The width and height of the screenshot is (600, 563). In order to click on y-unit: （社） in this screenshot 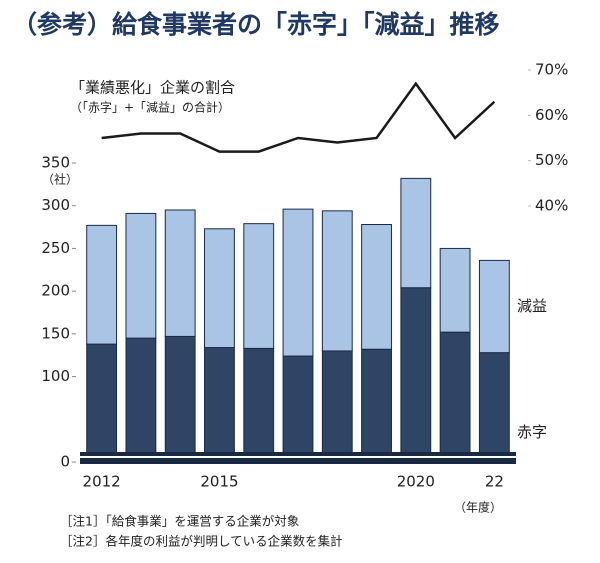, I will do `click(60, 179)`.